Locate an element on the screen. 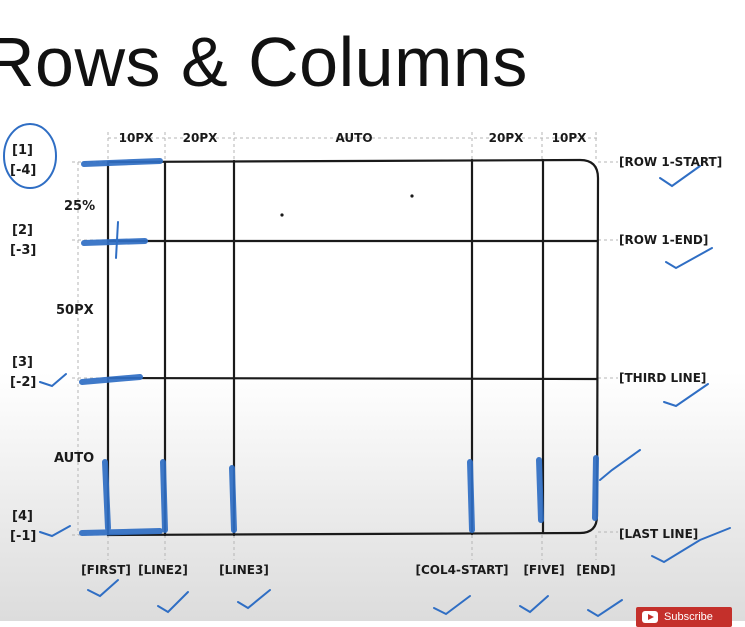 Image resolution: width=745 pixels, height=627 pixels. row-line-name-2: [ROW 1-END] is located at coordinates (663, 240).